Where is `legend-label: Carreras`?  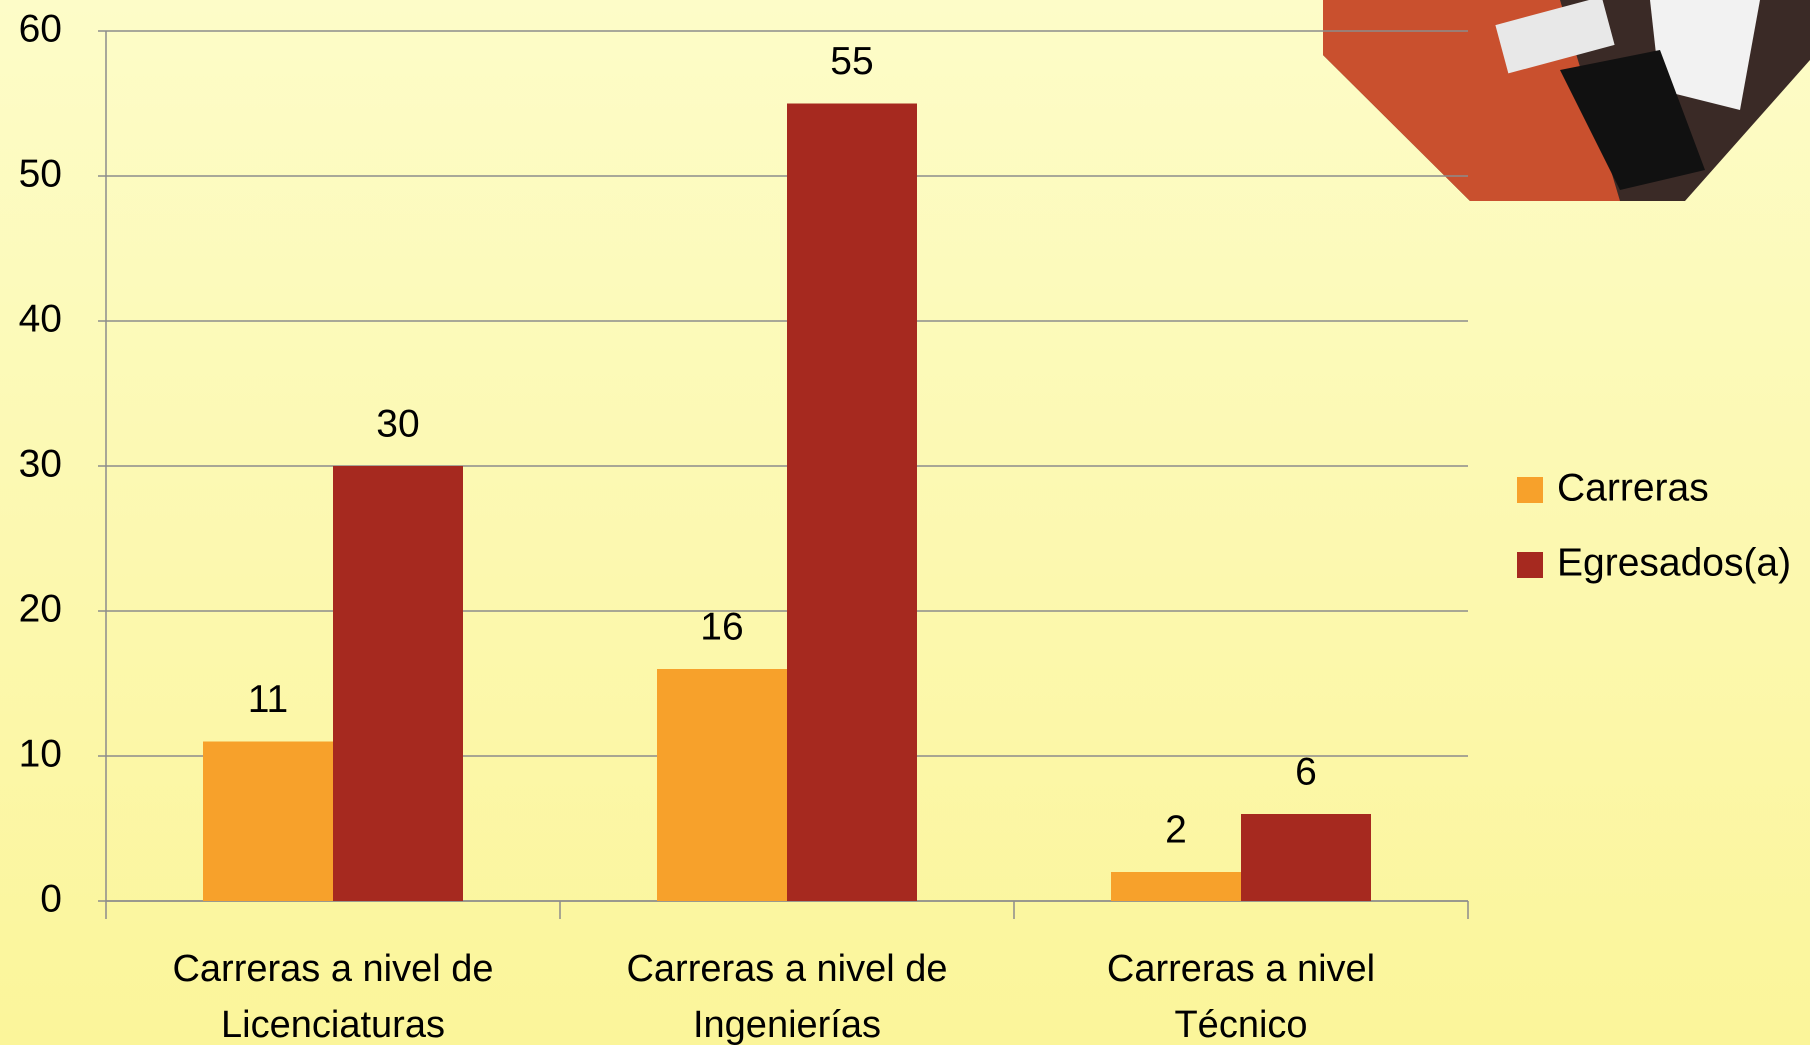 legend-label: Carreras is located at coordinates (1633, 487).